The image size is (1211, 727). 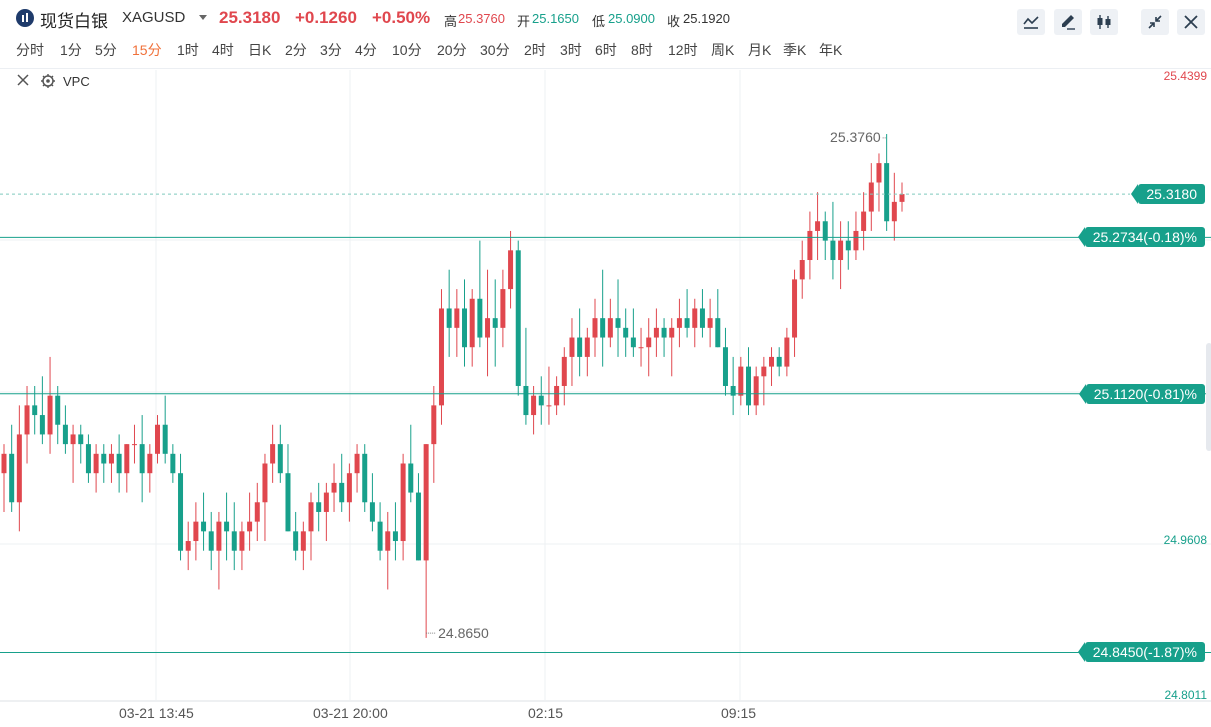 I want to click on draw-tool-icon, so click(x=1068, y=22).